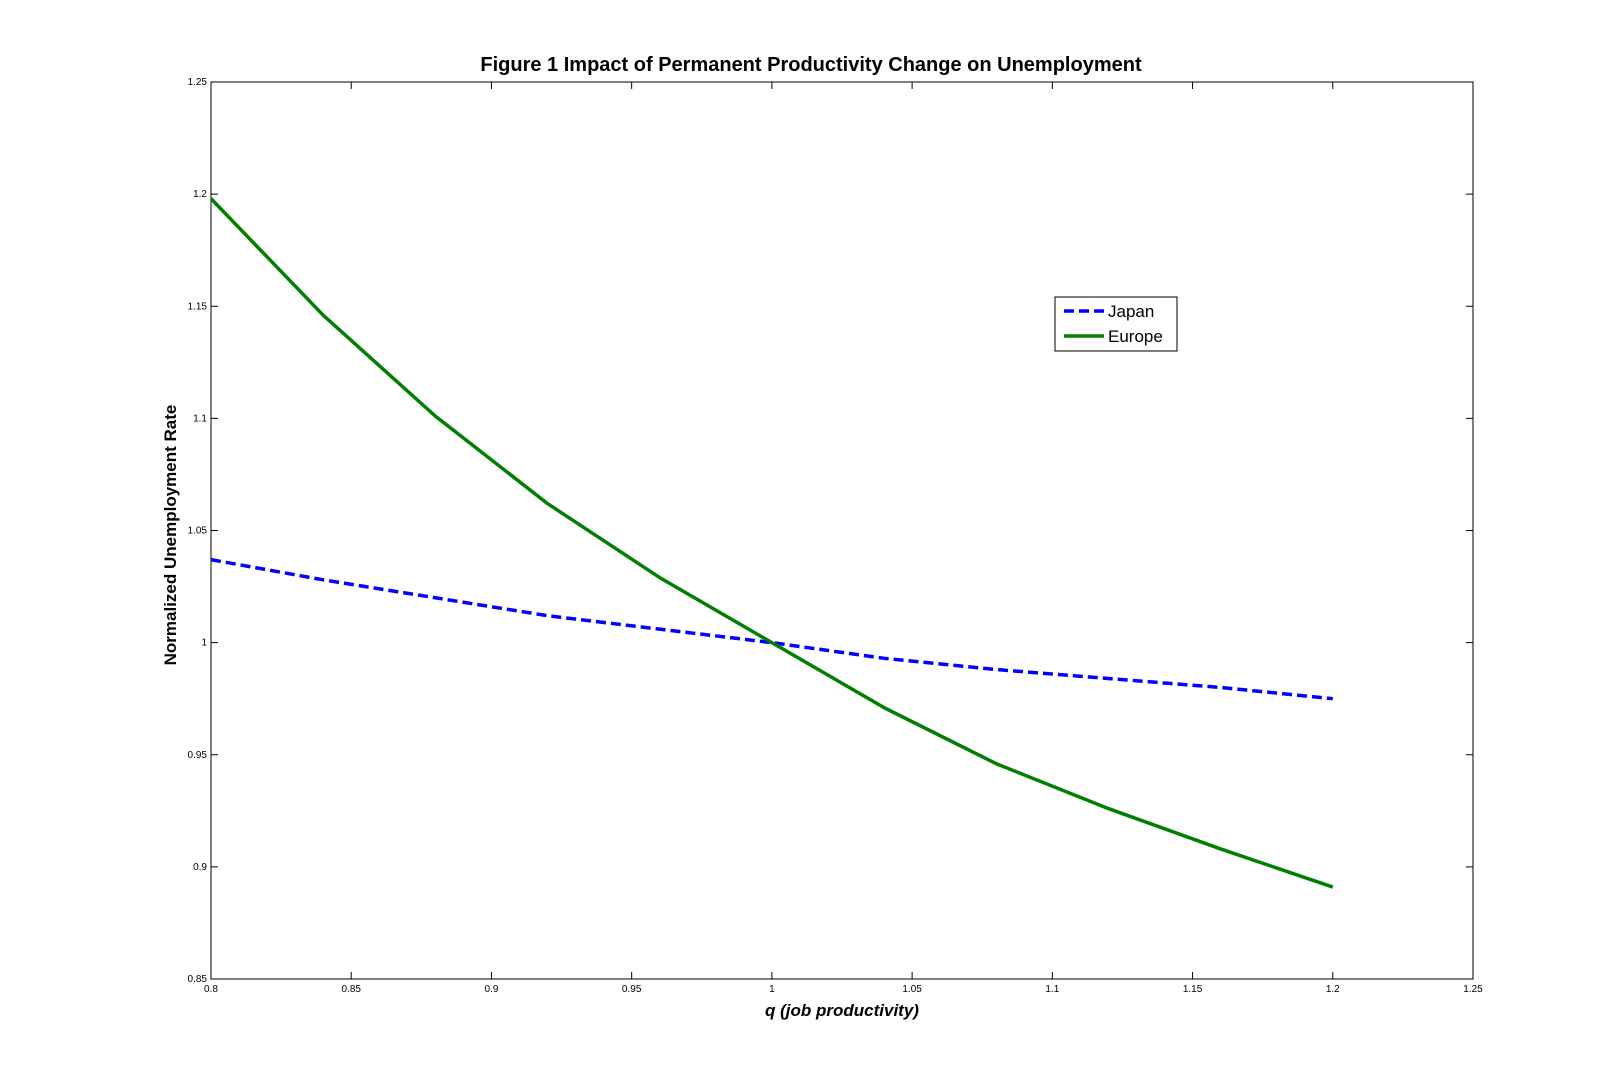 The width and height of the screenshot is (1601, 1083). What do you see at coordinates (351, 989) in the screenshot?
I see `x-tick-label: 0.85` at bounding box center [351, 989].